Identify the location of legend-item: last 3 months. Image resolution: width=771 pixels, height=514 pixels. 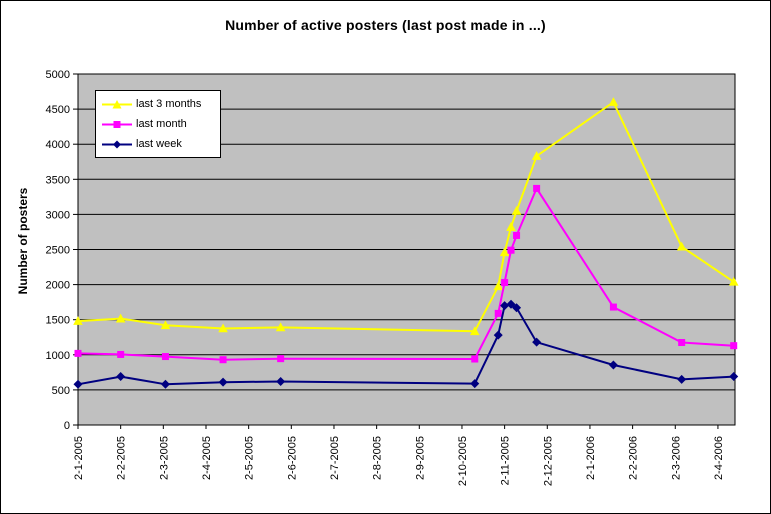
(159, 104).